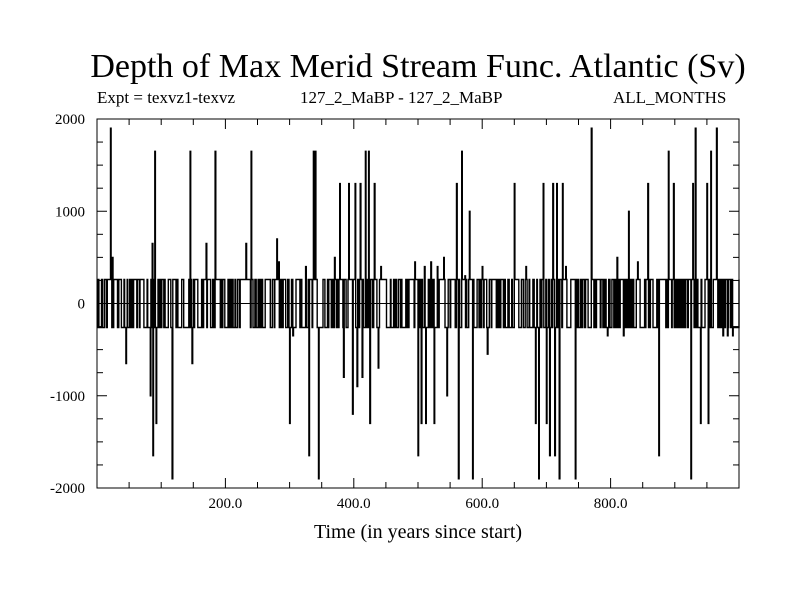 Image resolution: width=800 pixels, height=600 pixels. Describe the element at coordinates (82, 305) in the screenshot. I see `y-tick-label: 0` at that location.